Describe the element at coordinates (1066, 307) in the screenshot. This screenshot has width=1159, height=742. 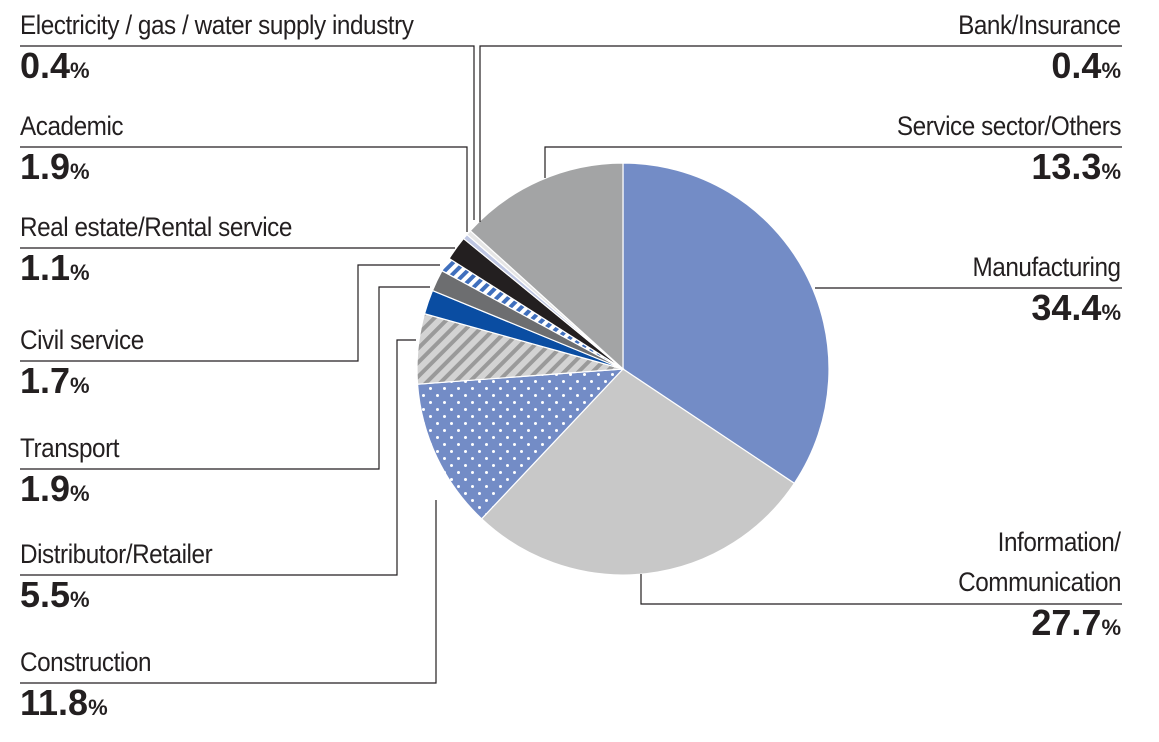
I see `slice-value-number: 34.4` at that location.